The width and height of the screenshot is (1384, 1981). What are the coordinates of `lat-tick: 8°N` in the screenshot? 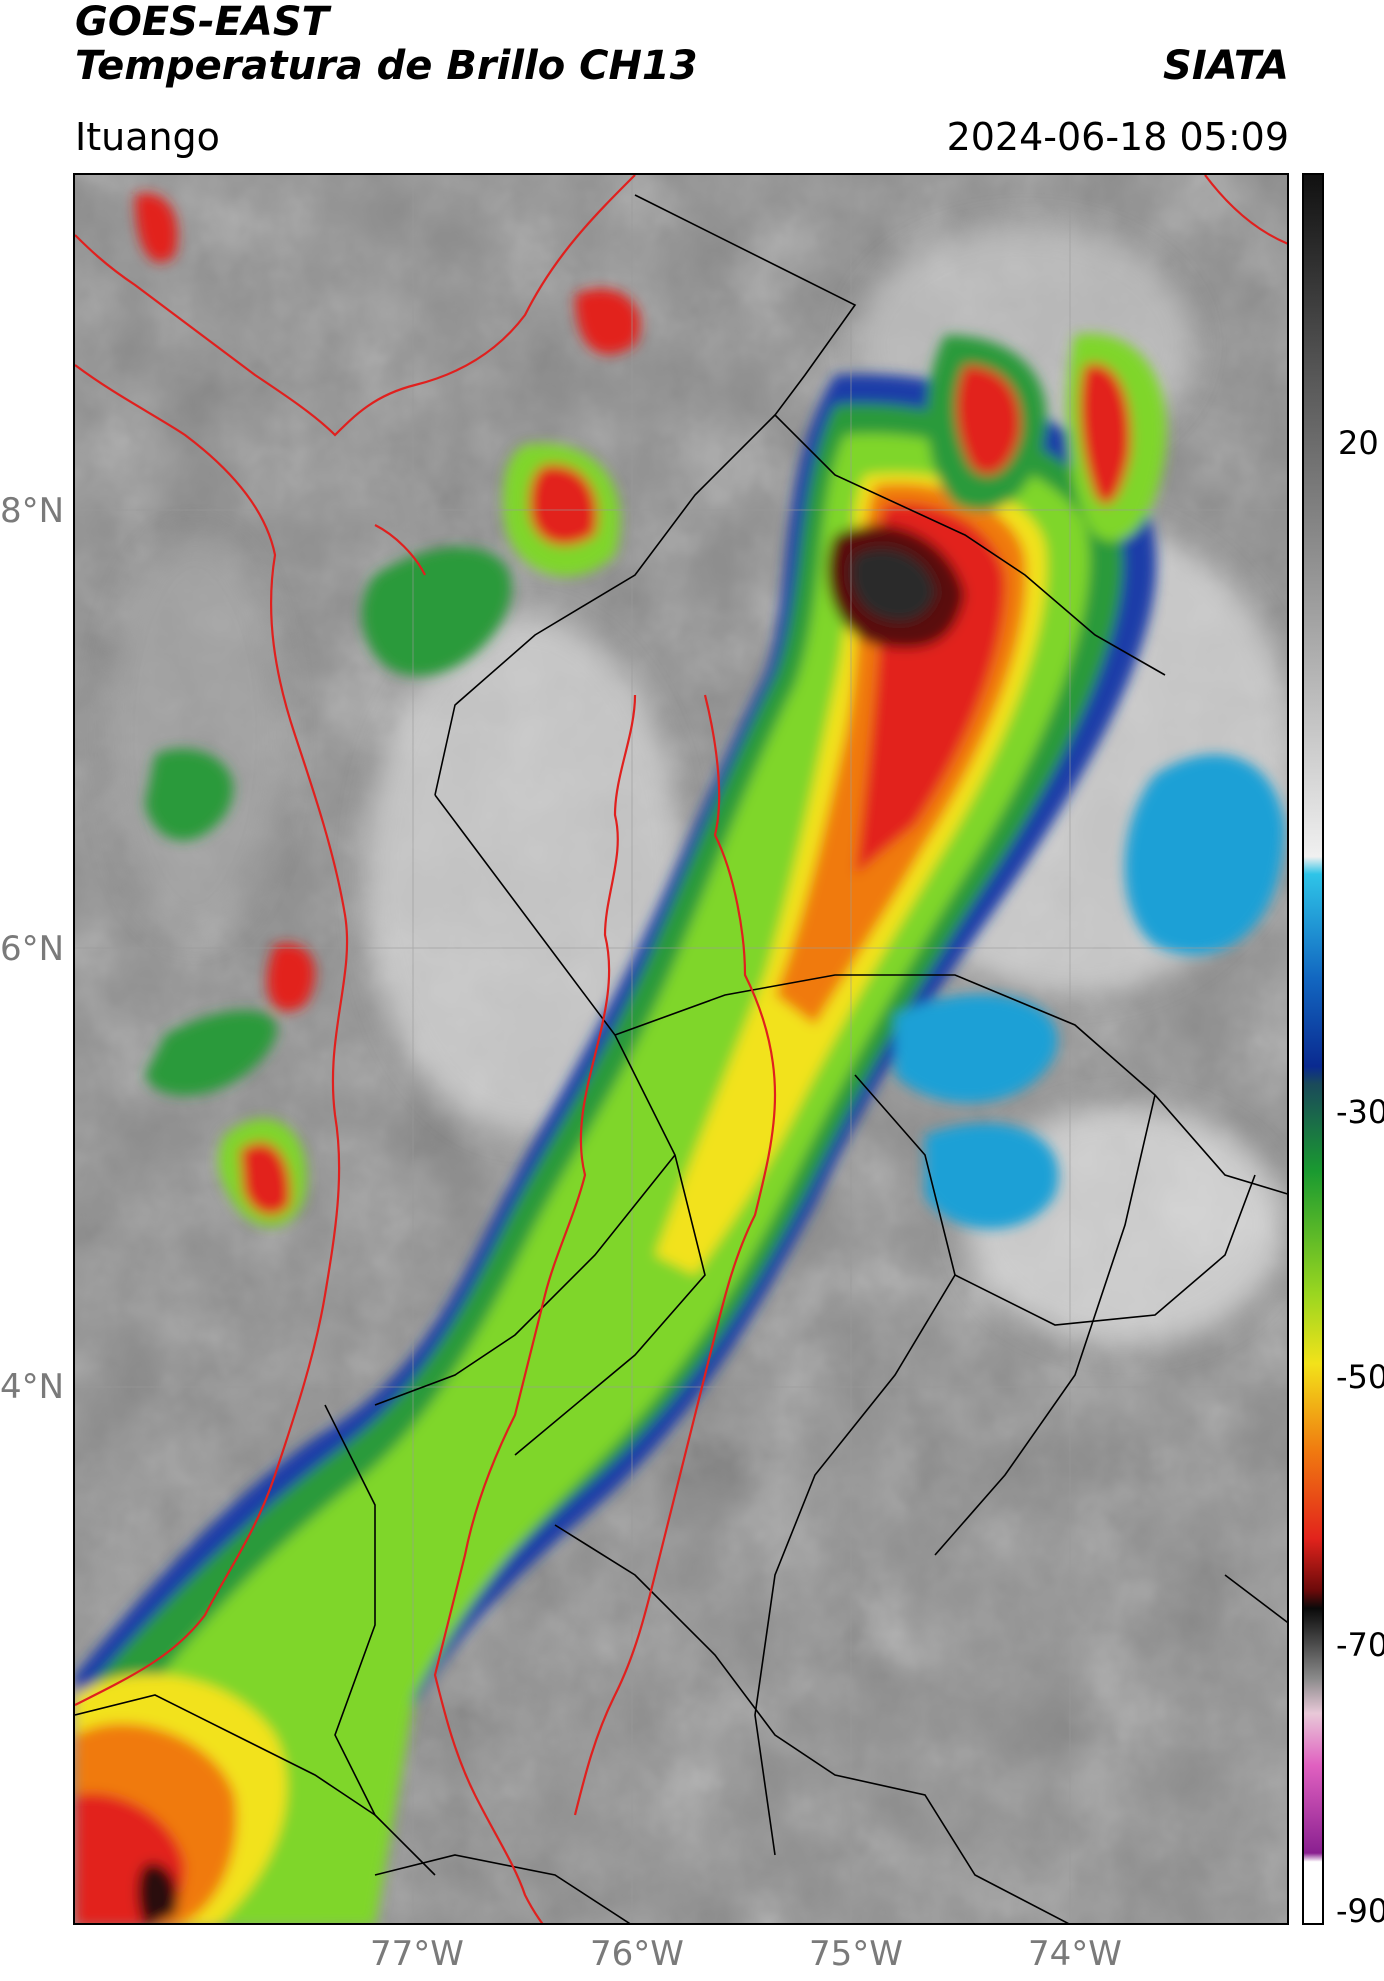 It's located at (32, 511).